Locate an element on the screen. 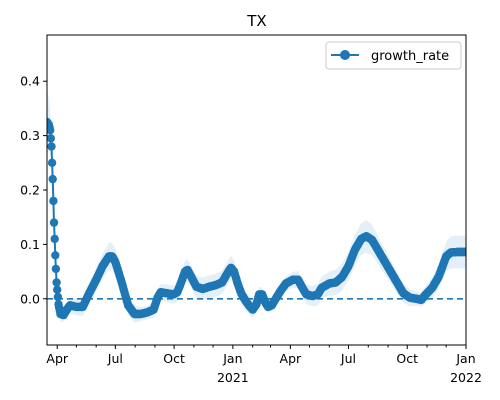 Image resolution: width=500 pixels, height=400 pixels. y-tick-label: 0.0 is located at coordinates (30, 298).